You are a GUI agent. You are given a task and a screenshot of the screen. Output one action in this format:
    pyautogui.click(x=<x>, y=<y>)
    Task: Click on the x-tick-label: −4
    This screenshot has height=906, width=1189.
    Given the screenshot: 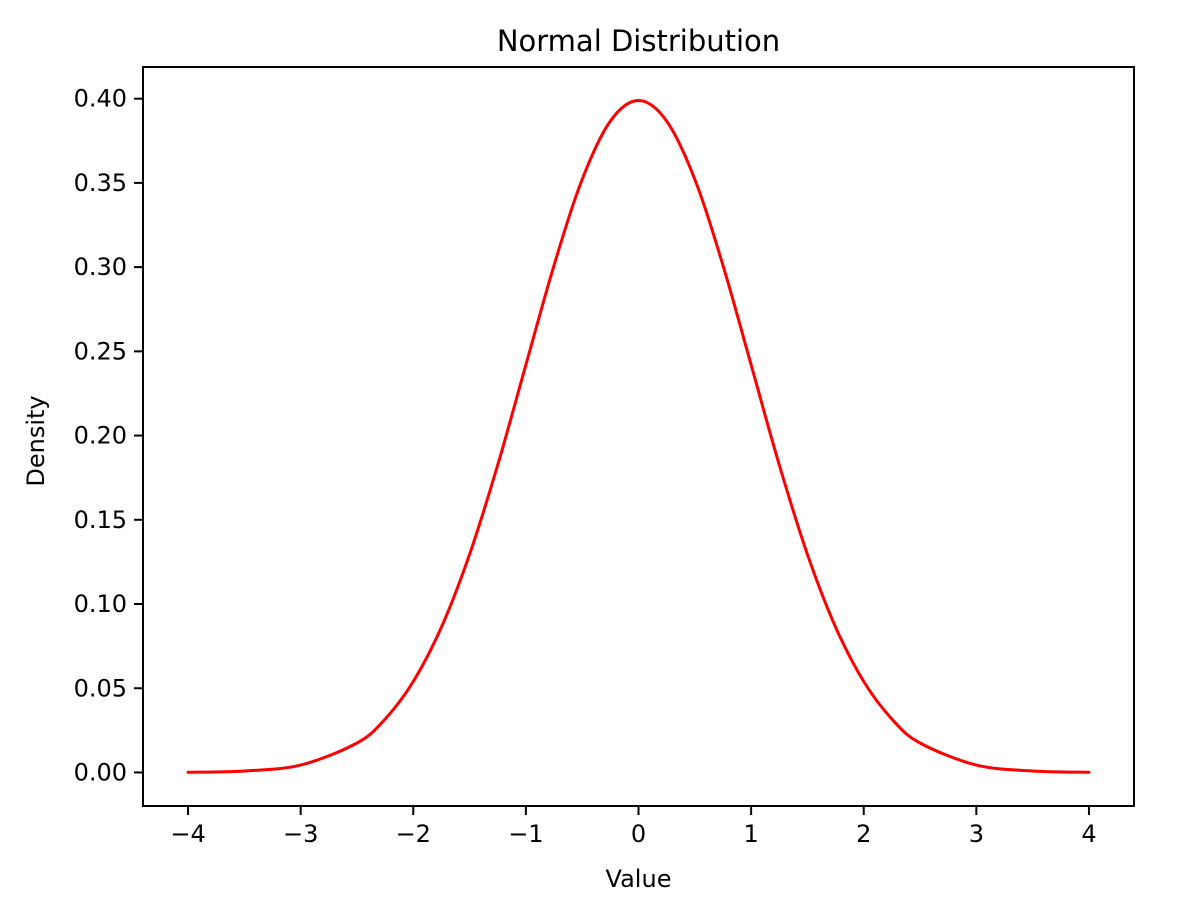 What is the action you would take?
    pyautogui.click(x=187, y=834)
    